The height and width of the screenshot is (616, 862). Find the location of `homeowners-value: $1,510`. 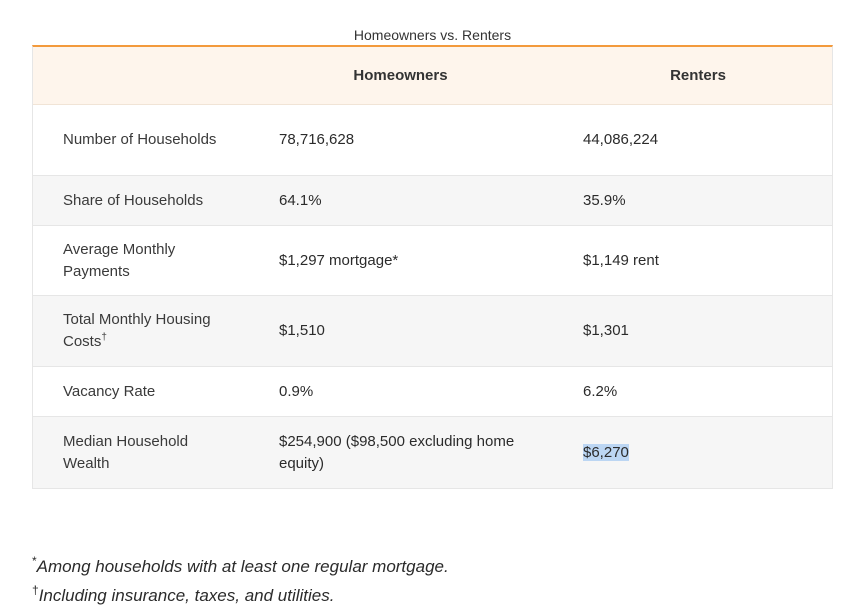

homeowners-value: $1,510 is located at coordinates (302, 330).